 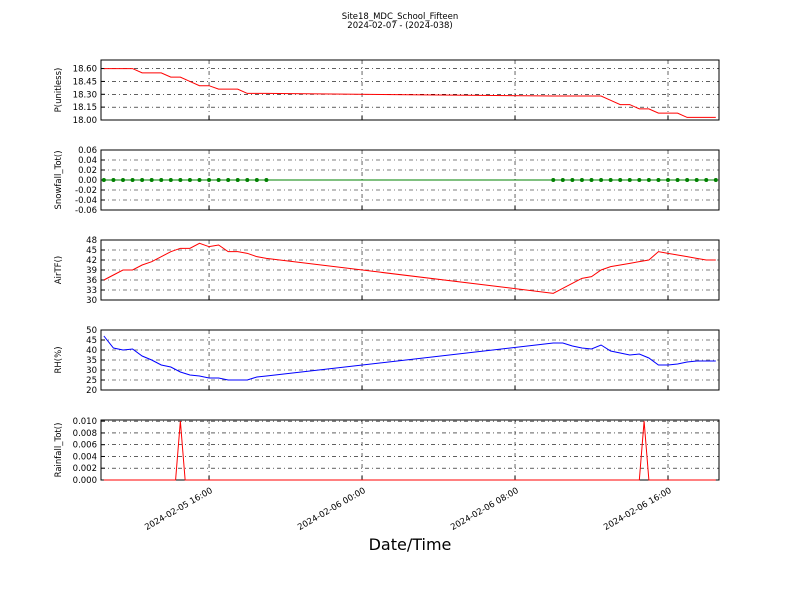 I want to click on y-tick-label: 0.006, so click(x=85, y=446).